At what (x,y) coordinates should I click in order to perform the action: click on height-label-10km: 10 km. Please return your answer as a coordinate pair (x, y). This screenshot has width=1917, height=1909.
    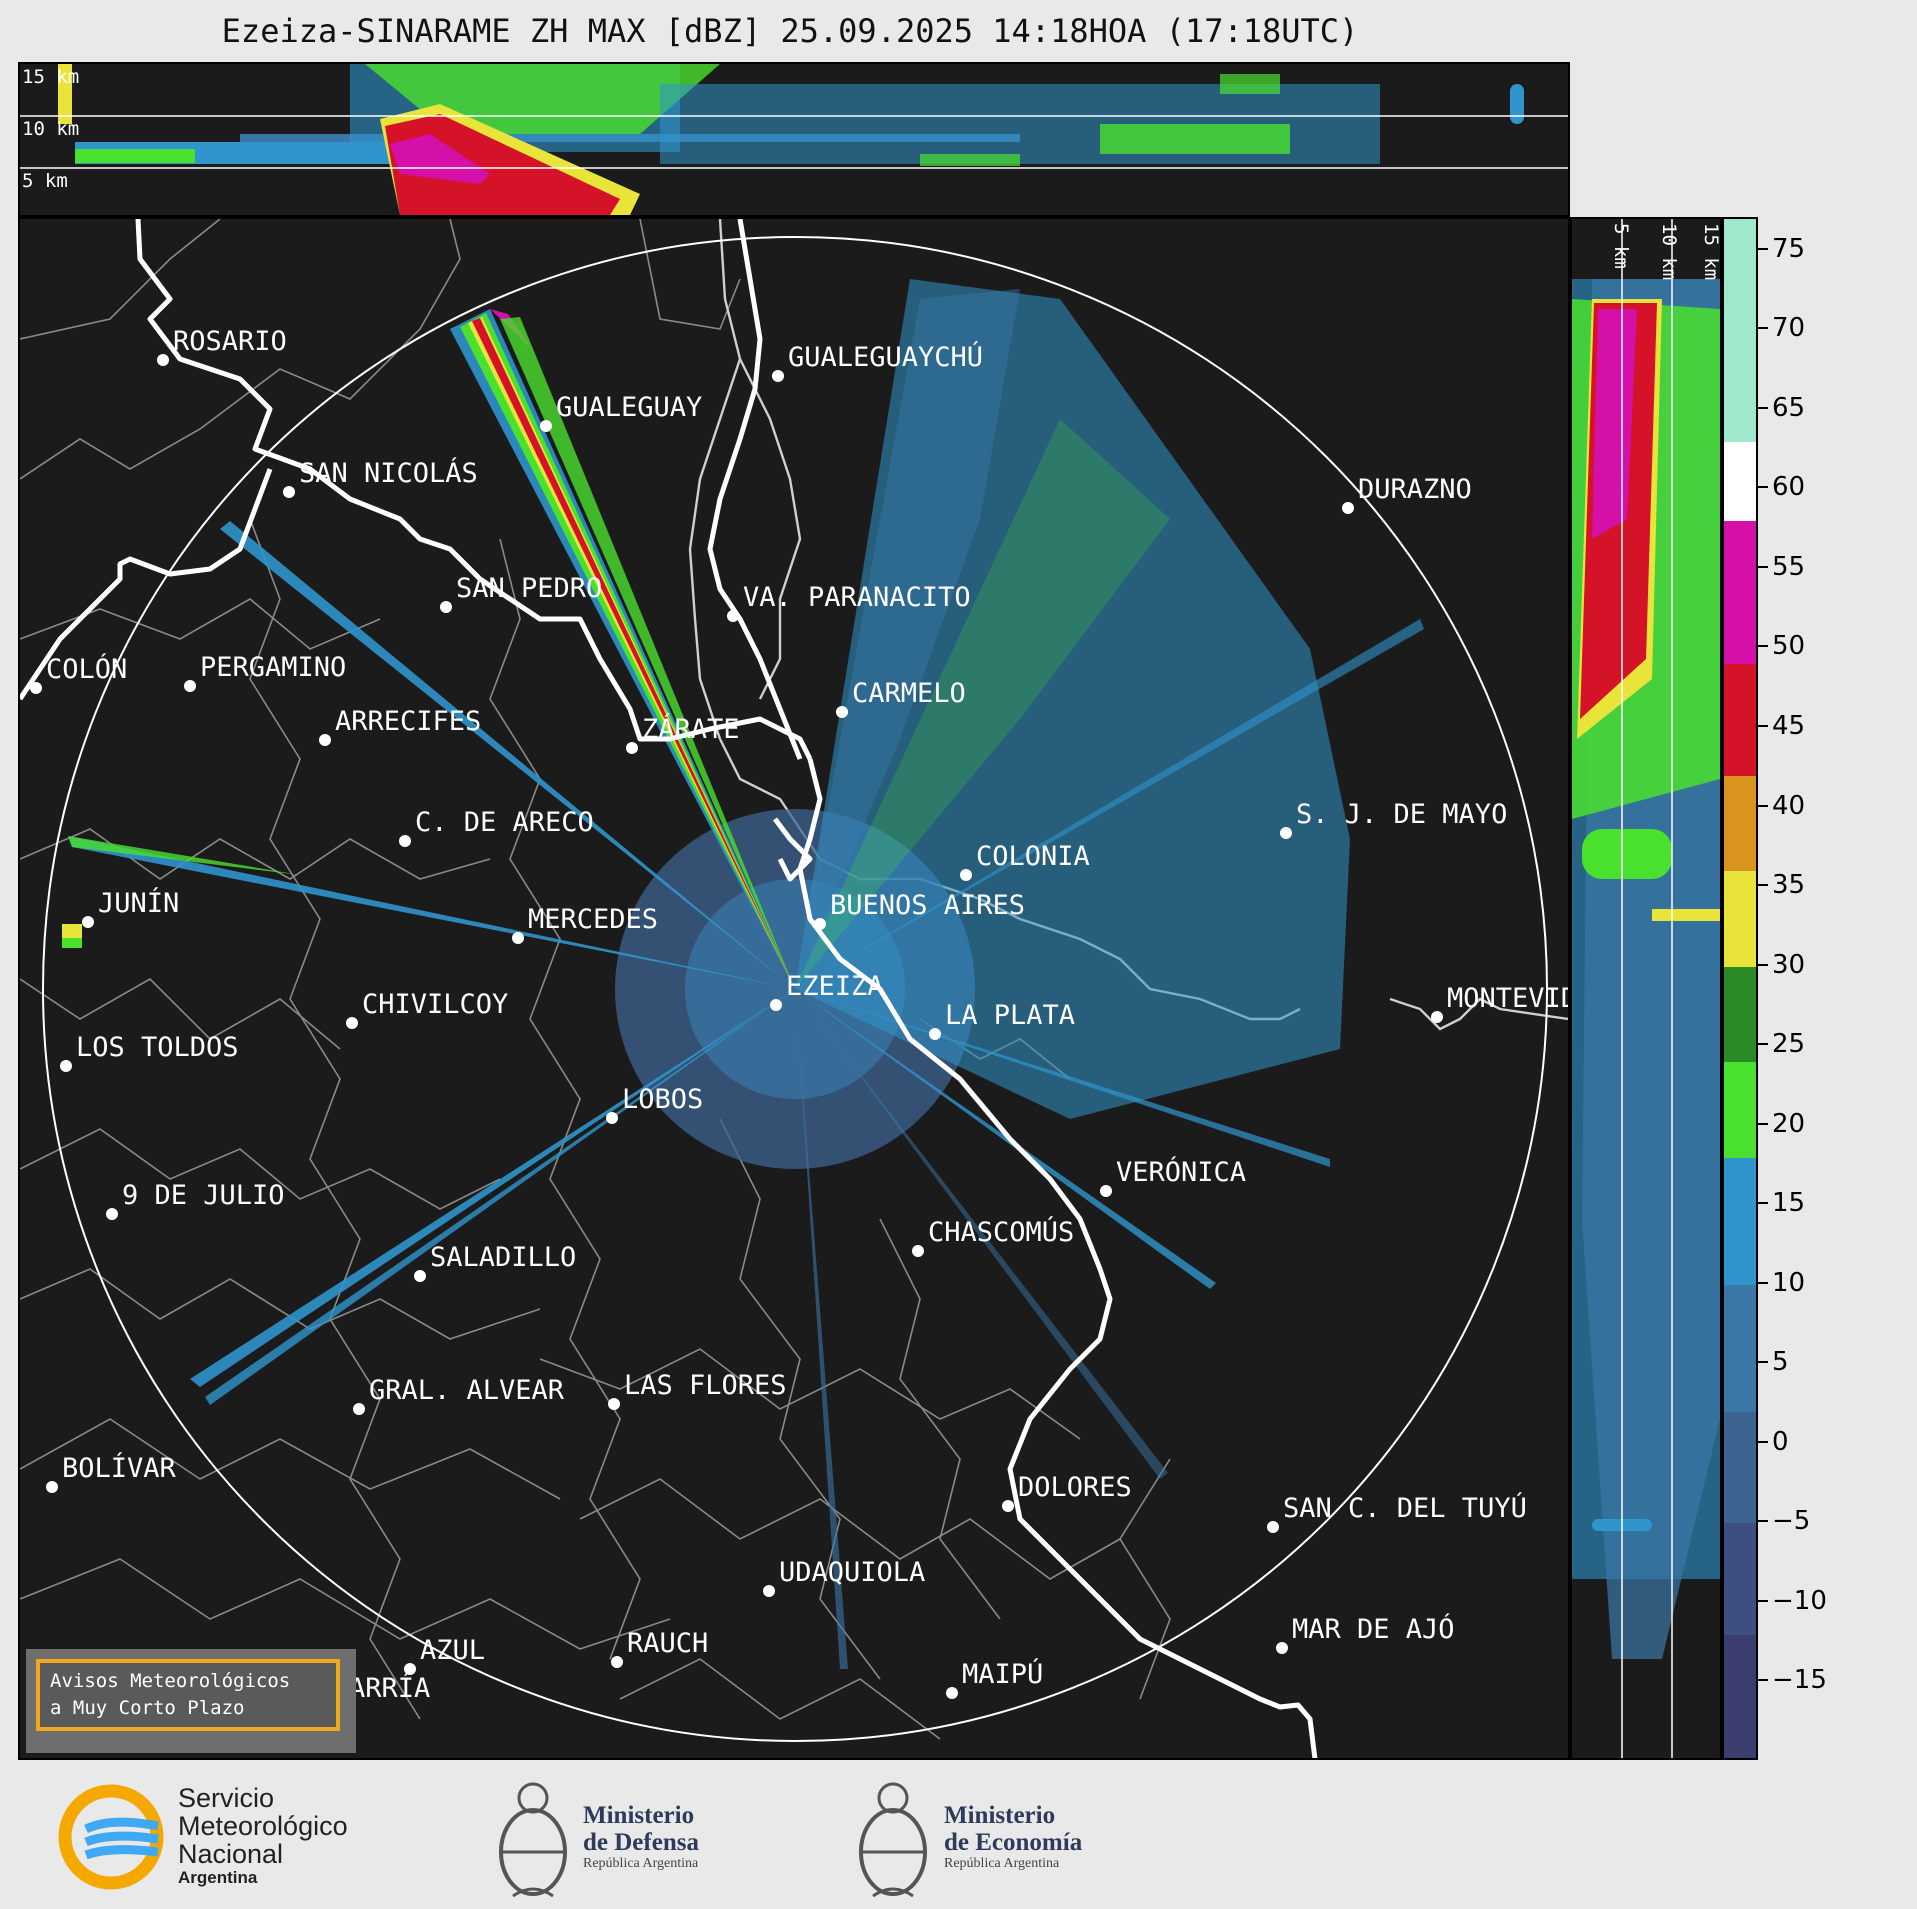
    Looking at the image, I should click on (1669, 252).